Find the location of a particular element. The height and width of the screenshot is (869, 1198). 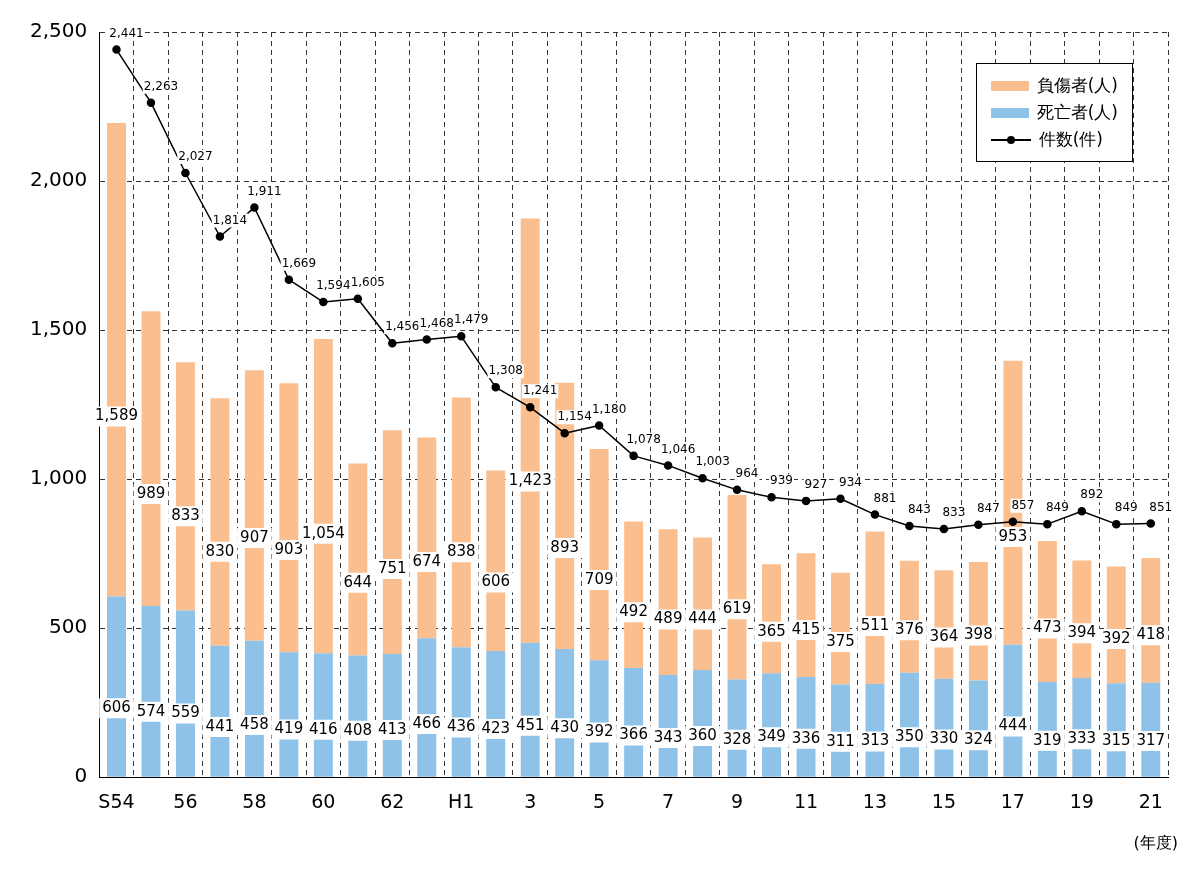

data-label: 2,027 is located at coordinates (195, 156).